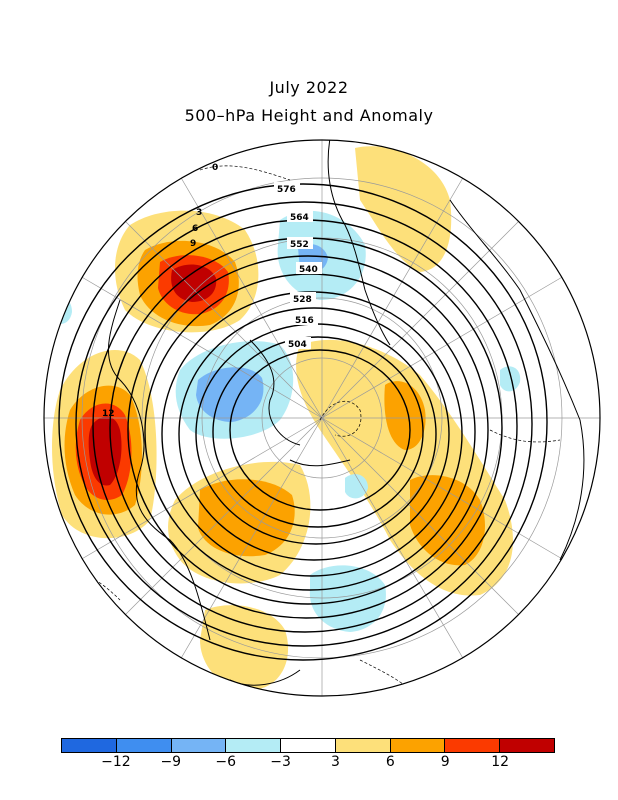 The image size is (618, 800). What do you see at coordinates (299, 218) in the screenshot?
I see `height-label: 564` at bounding box center [299, 218].